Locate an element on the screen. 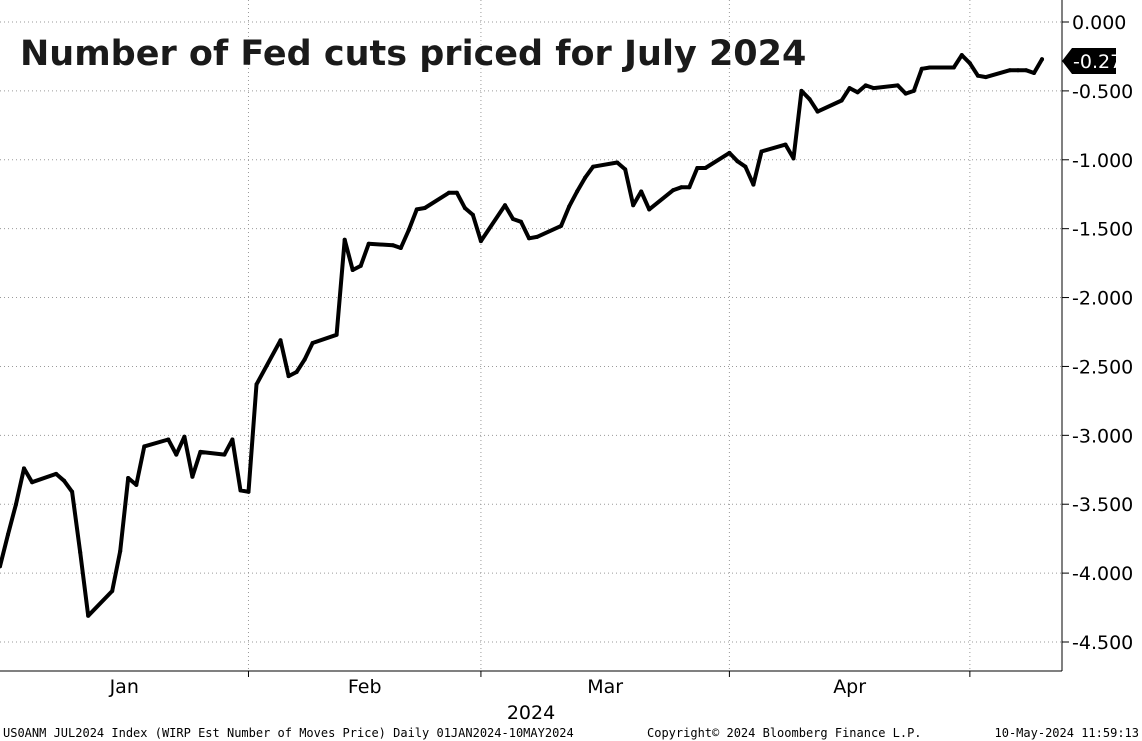 The height and width of the screenshot is (741, 1142). footer-timestamp: 10-May-2024 11:59:13 is located at coordinates (1067, 733).